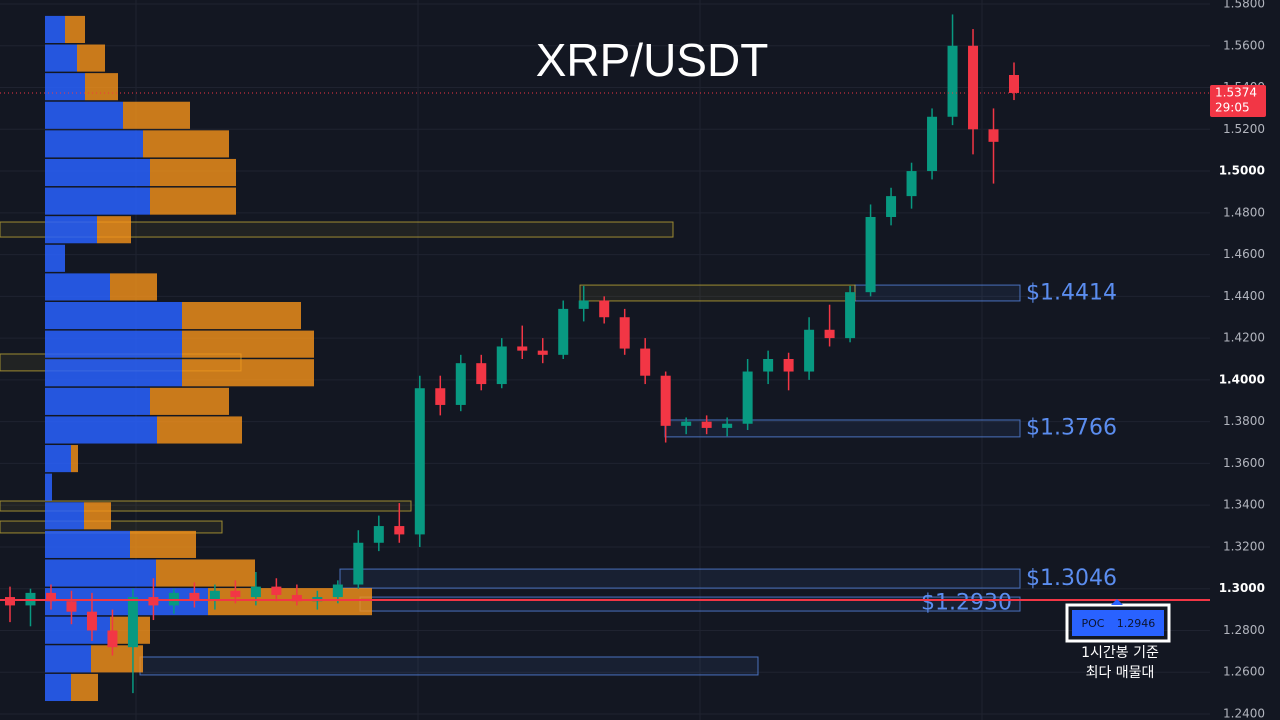 The height and width of the screenshot is (720, 1280). Describe the element at coordinates (1242, 171) in the screenshot. I see `y-tick-label: 1.5000` at that location.